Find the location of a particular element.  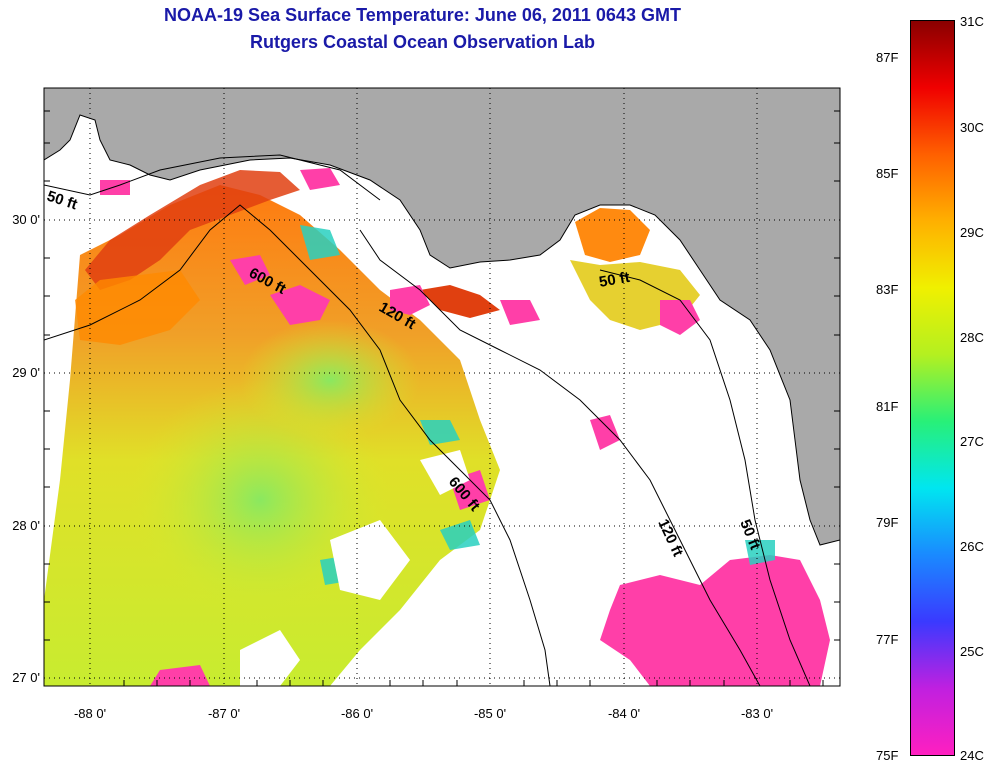

lon-label: -86 0' is located at coordinates (357, 713).